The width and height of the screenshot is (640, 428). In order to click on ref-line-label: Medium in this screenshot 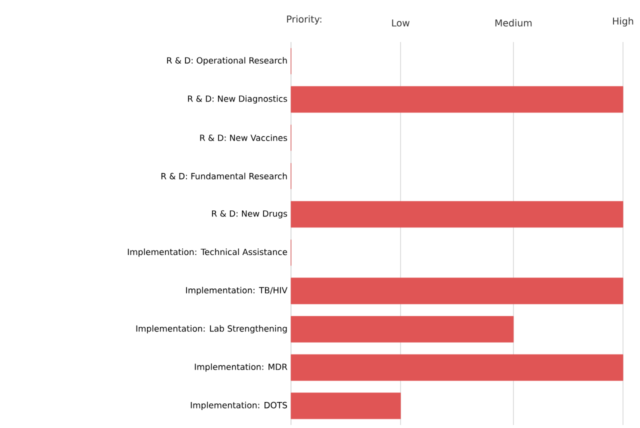, I will do `click(513, 22)`.